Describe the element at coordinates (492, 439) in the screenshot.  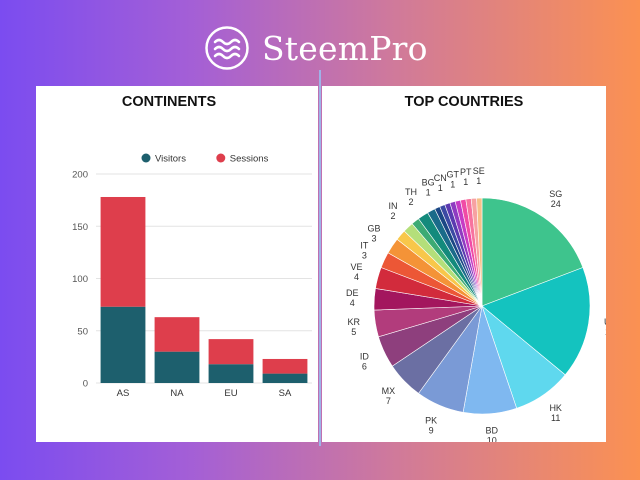
I see `slice-value: 10` at that location.